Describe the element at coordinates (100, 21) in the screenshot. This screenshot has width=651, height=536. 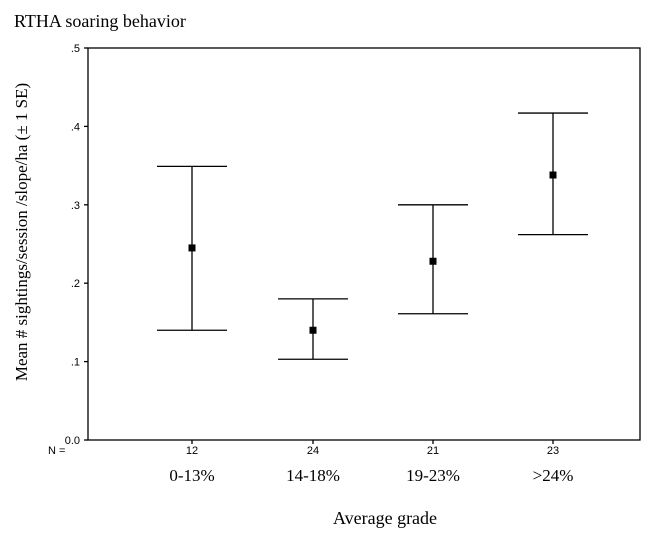
I see `chart-title: RTHA soaring behavior` at that location.